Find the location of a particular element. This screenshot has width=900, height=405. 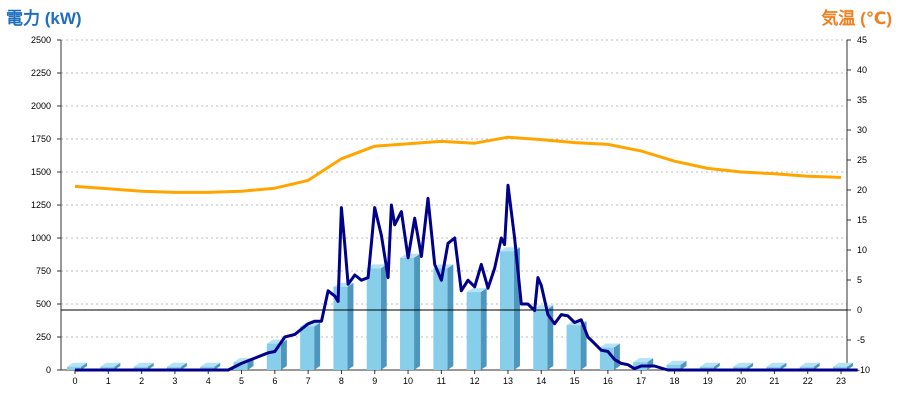

x-tick-label: 1 is located at coordinates (108, 381).